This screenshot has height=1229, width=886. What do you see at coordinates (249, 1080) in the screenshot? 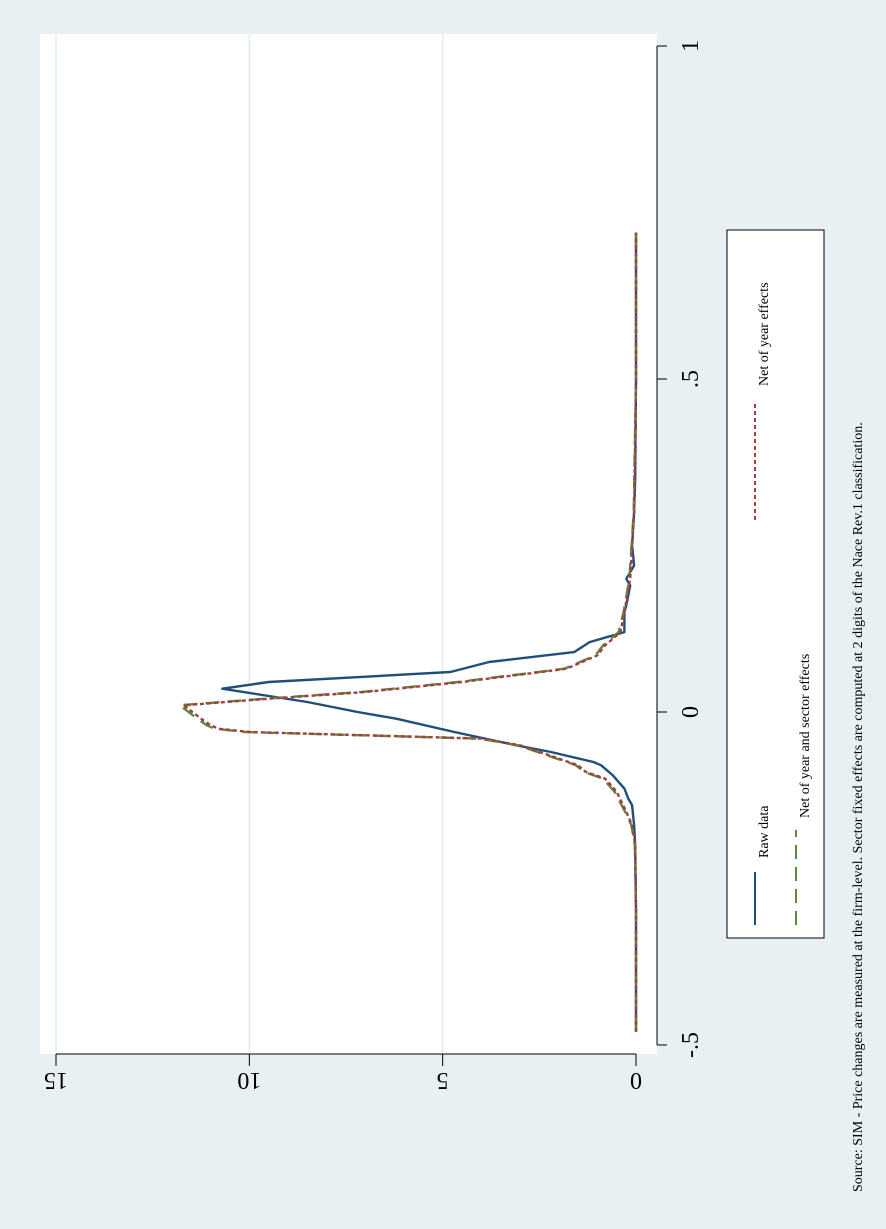
I see `y-tick-label: 10` at bounding box center [249, 1080].